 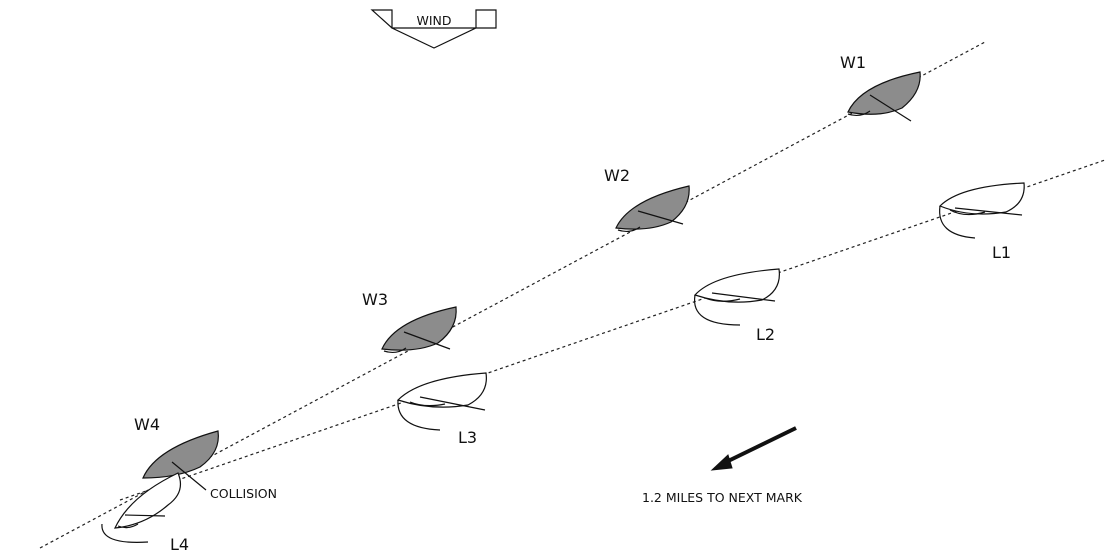 What do you see at coordinates (145, 513) in the screenshot?
I see `boat-l4: L4` at bounding box center [145, 513].